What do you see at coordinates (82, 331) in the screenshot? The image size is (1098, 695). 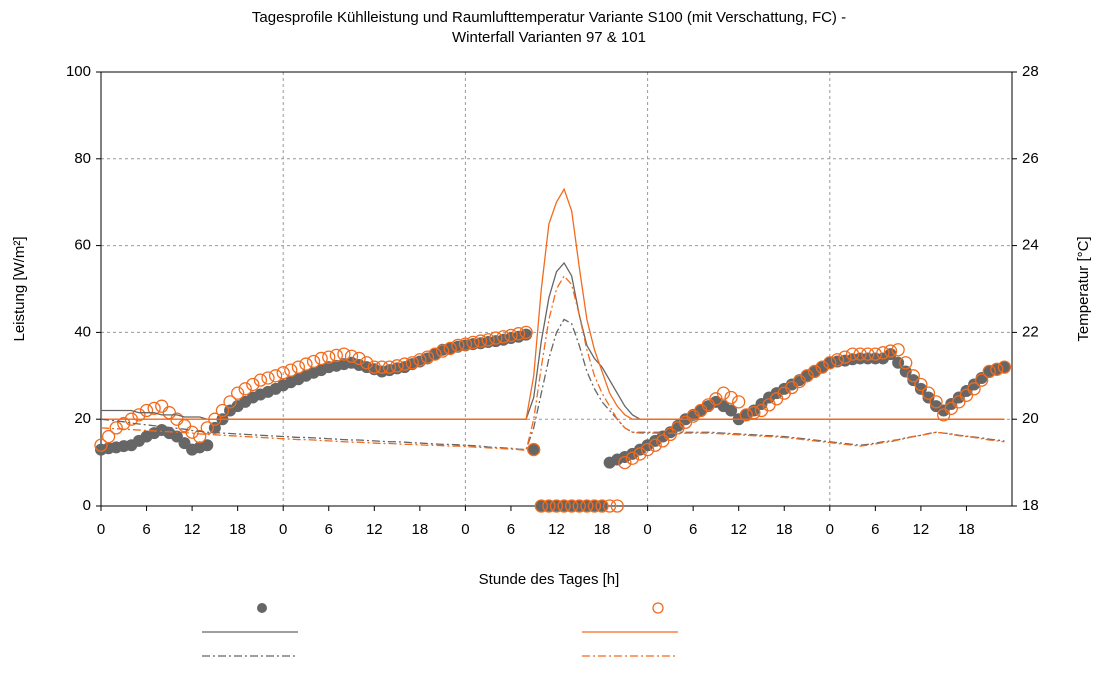 I see `y-tick-label: 40` at bounding box center [82, 331].